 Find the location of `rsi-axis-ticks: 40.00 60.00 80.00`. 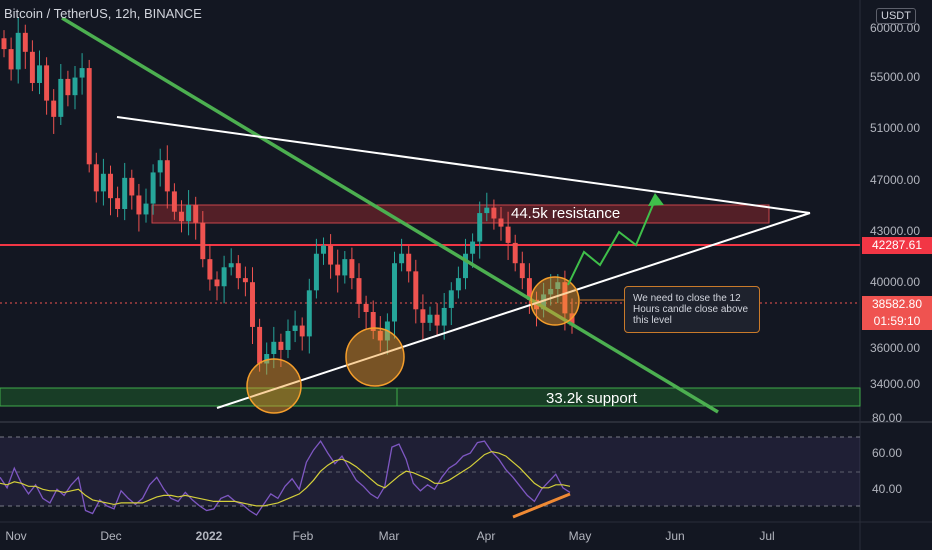

rsi-axis-ticks: 40.00 60.00 80.00 is located at coordinates (887, 453).